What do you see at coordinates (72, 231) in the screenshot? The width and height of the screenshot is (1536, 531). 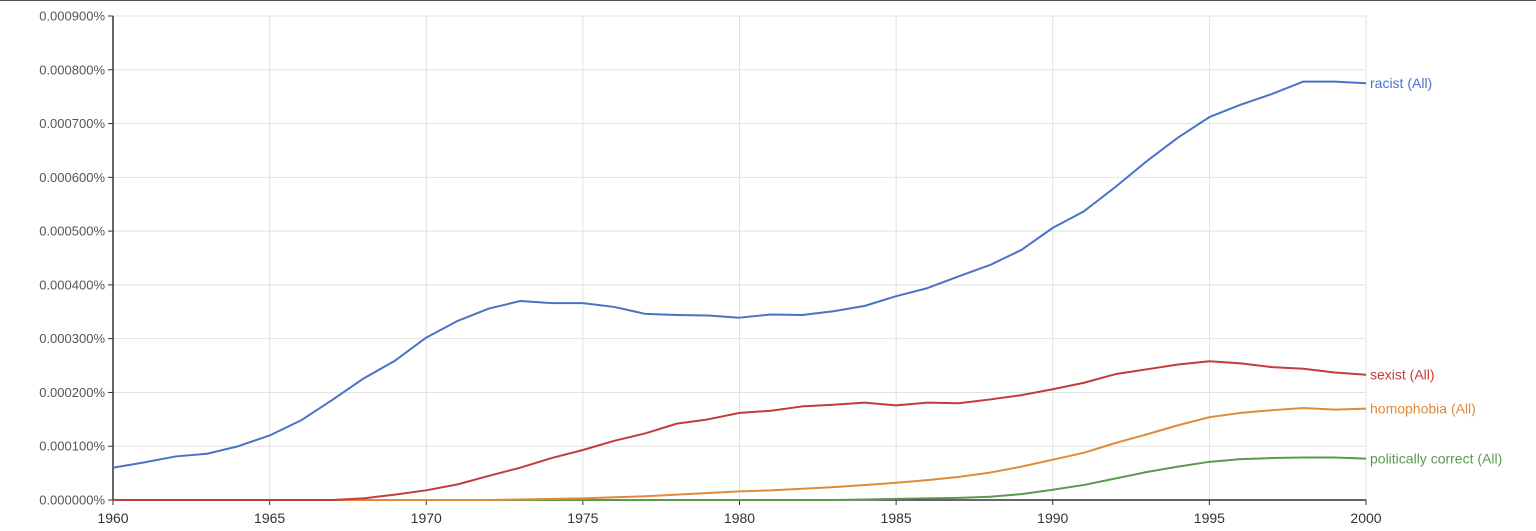 I see `y-tick-label: 0.000500%` at bounding box center [72, 231].